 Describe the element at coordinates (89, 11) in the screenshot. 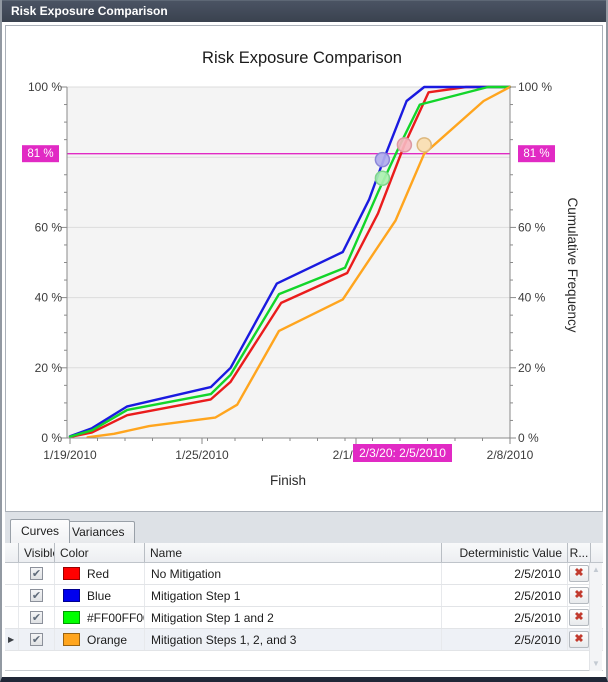

I see `window-title: Risk Exposure Comparison` at that location.